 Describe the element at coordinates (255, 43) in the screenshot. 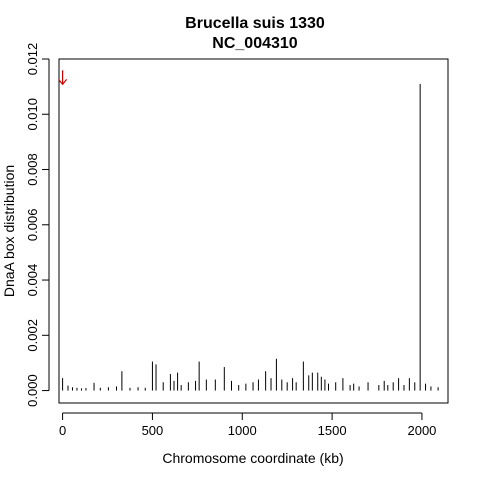

I see `chart-title-line2: NC_004310` at that location.